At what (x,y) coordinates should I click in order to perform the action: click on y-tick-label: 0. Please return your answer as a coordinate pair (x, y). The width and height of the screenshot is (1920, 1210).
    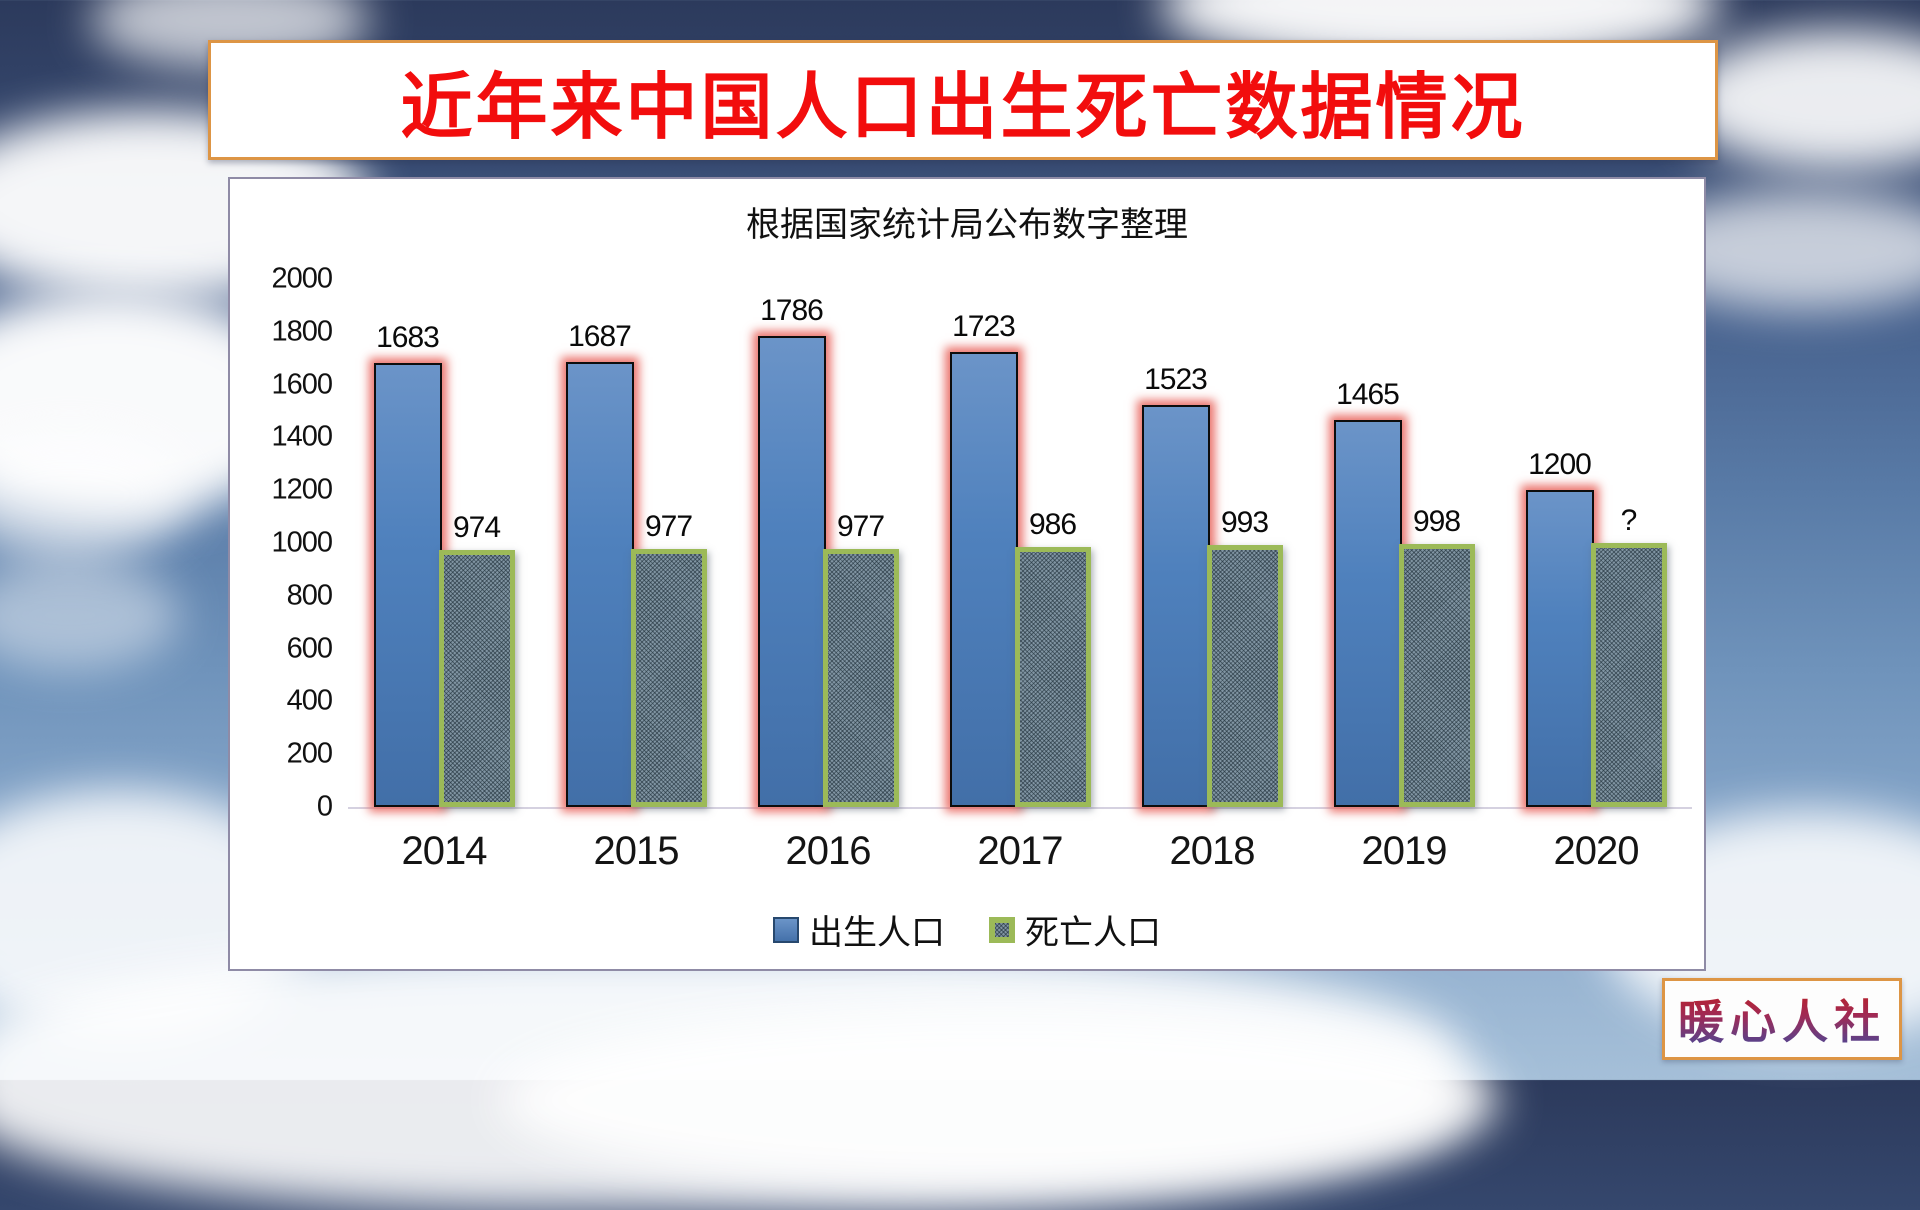
    Looking at the image, I should click on (324, 806).